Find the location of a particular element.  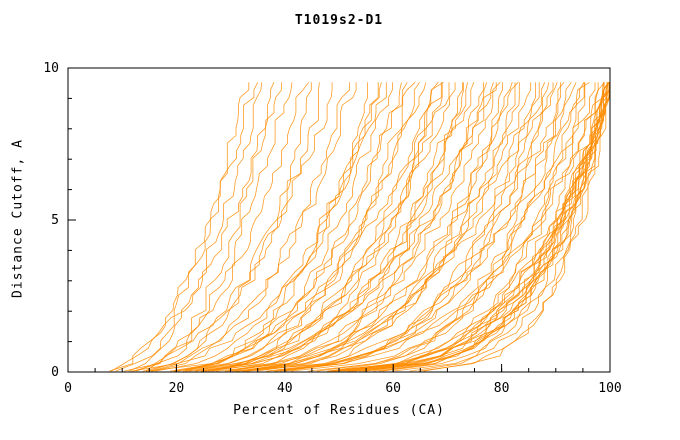

svg-text: 100 is located at coordinates (609, 388).